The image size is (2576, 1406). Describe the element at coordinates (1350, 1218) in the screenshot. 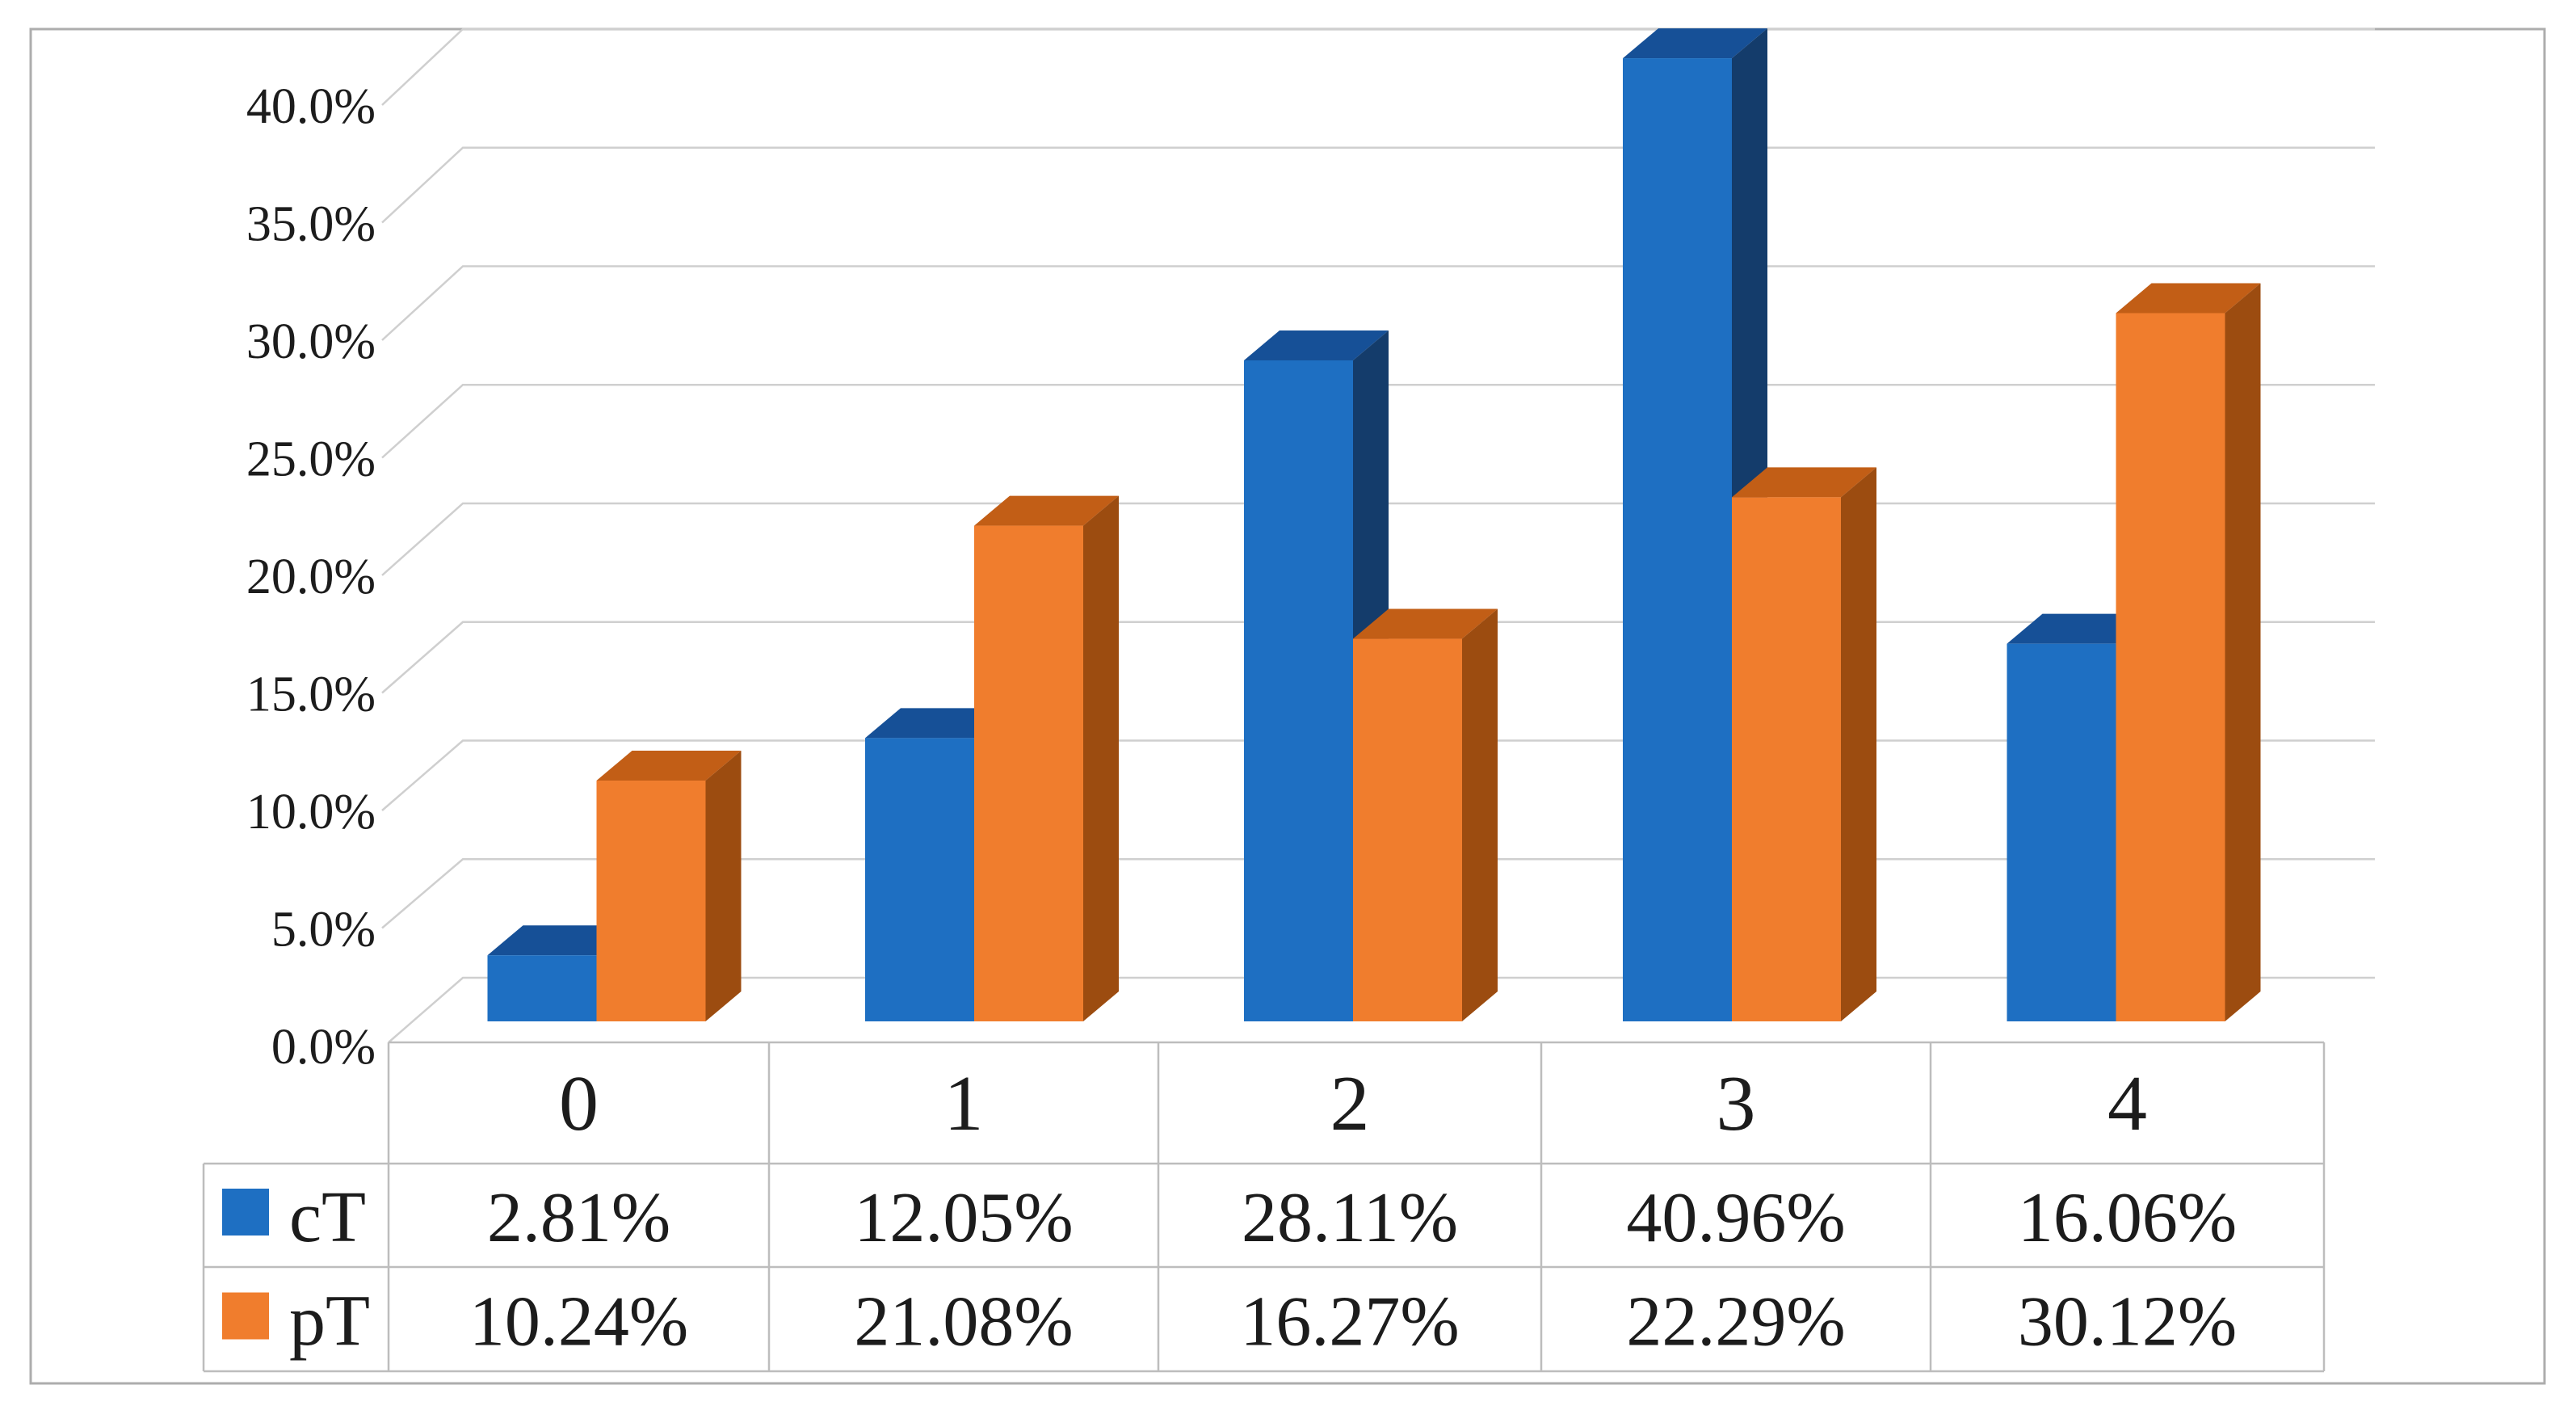

I see `table-value-cell: 28.11%` at that location.